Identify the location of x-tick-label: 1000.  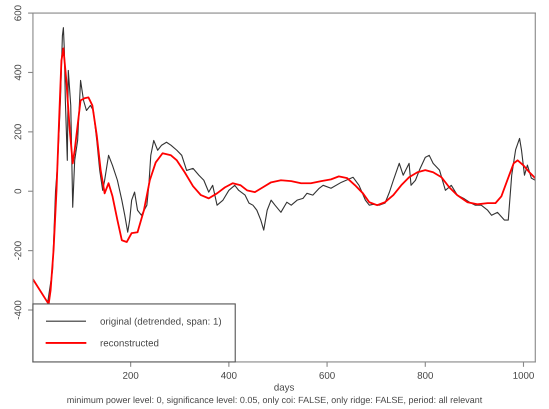
(523, 375).